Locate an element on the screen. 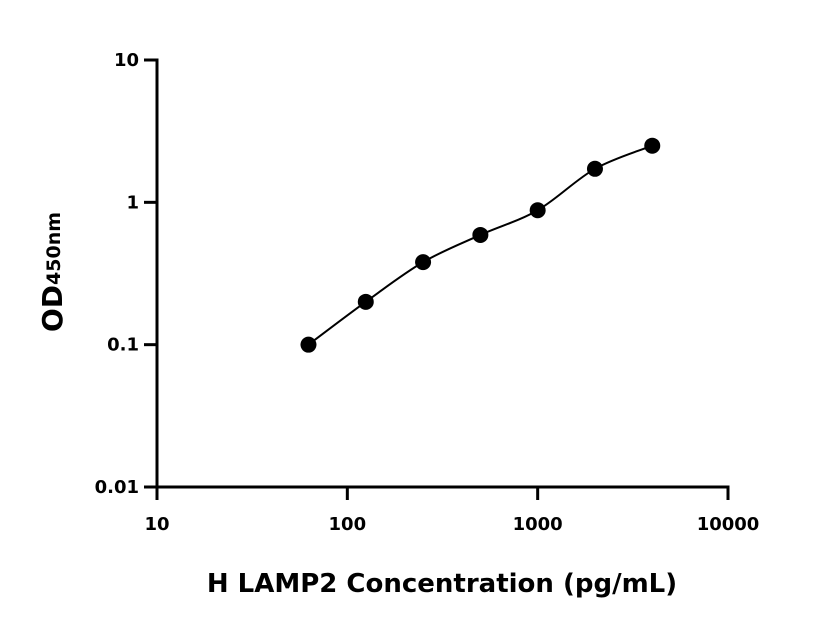 The image size is (816, 640). y-tick-label: 1 is located at coordinates (132, 202).